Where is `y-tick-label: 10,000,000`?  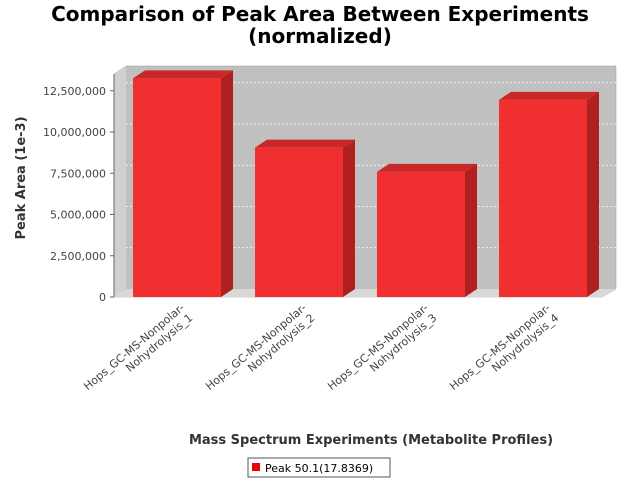
y-tick-label: 10,000,000 is located at coordinates (74, 132).